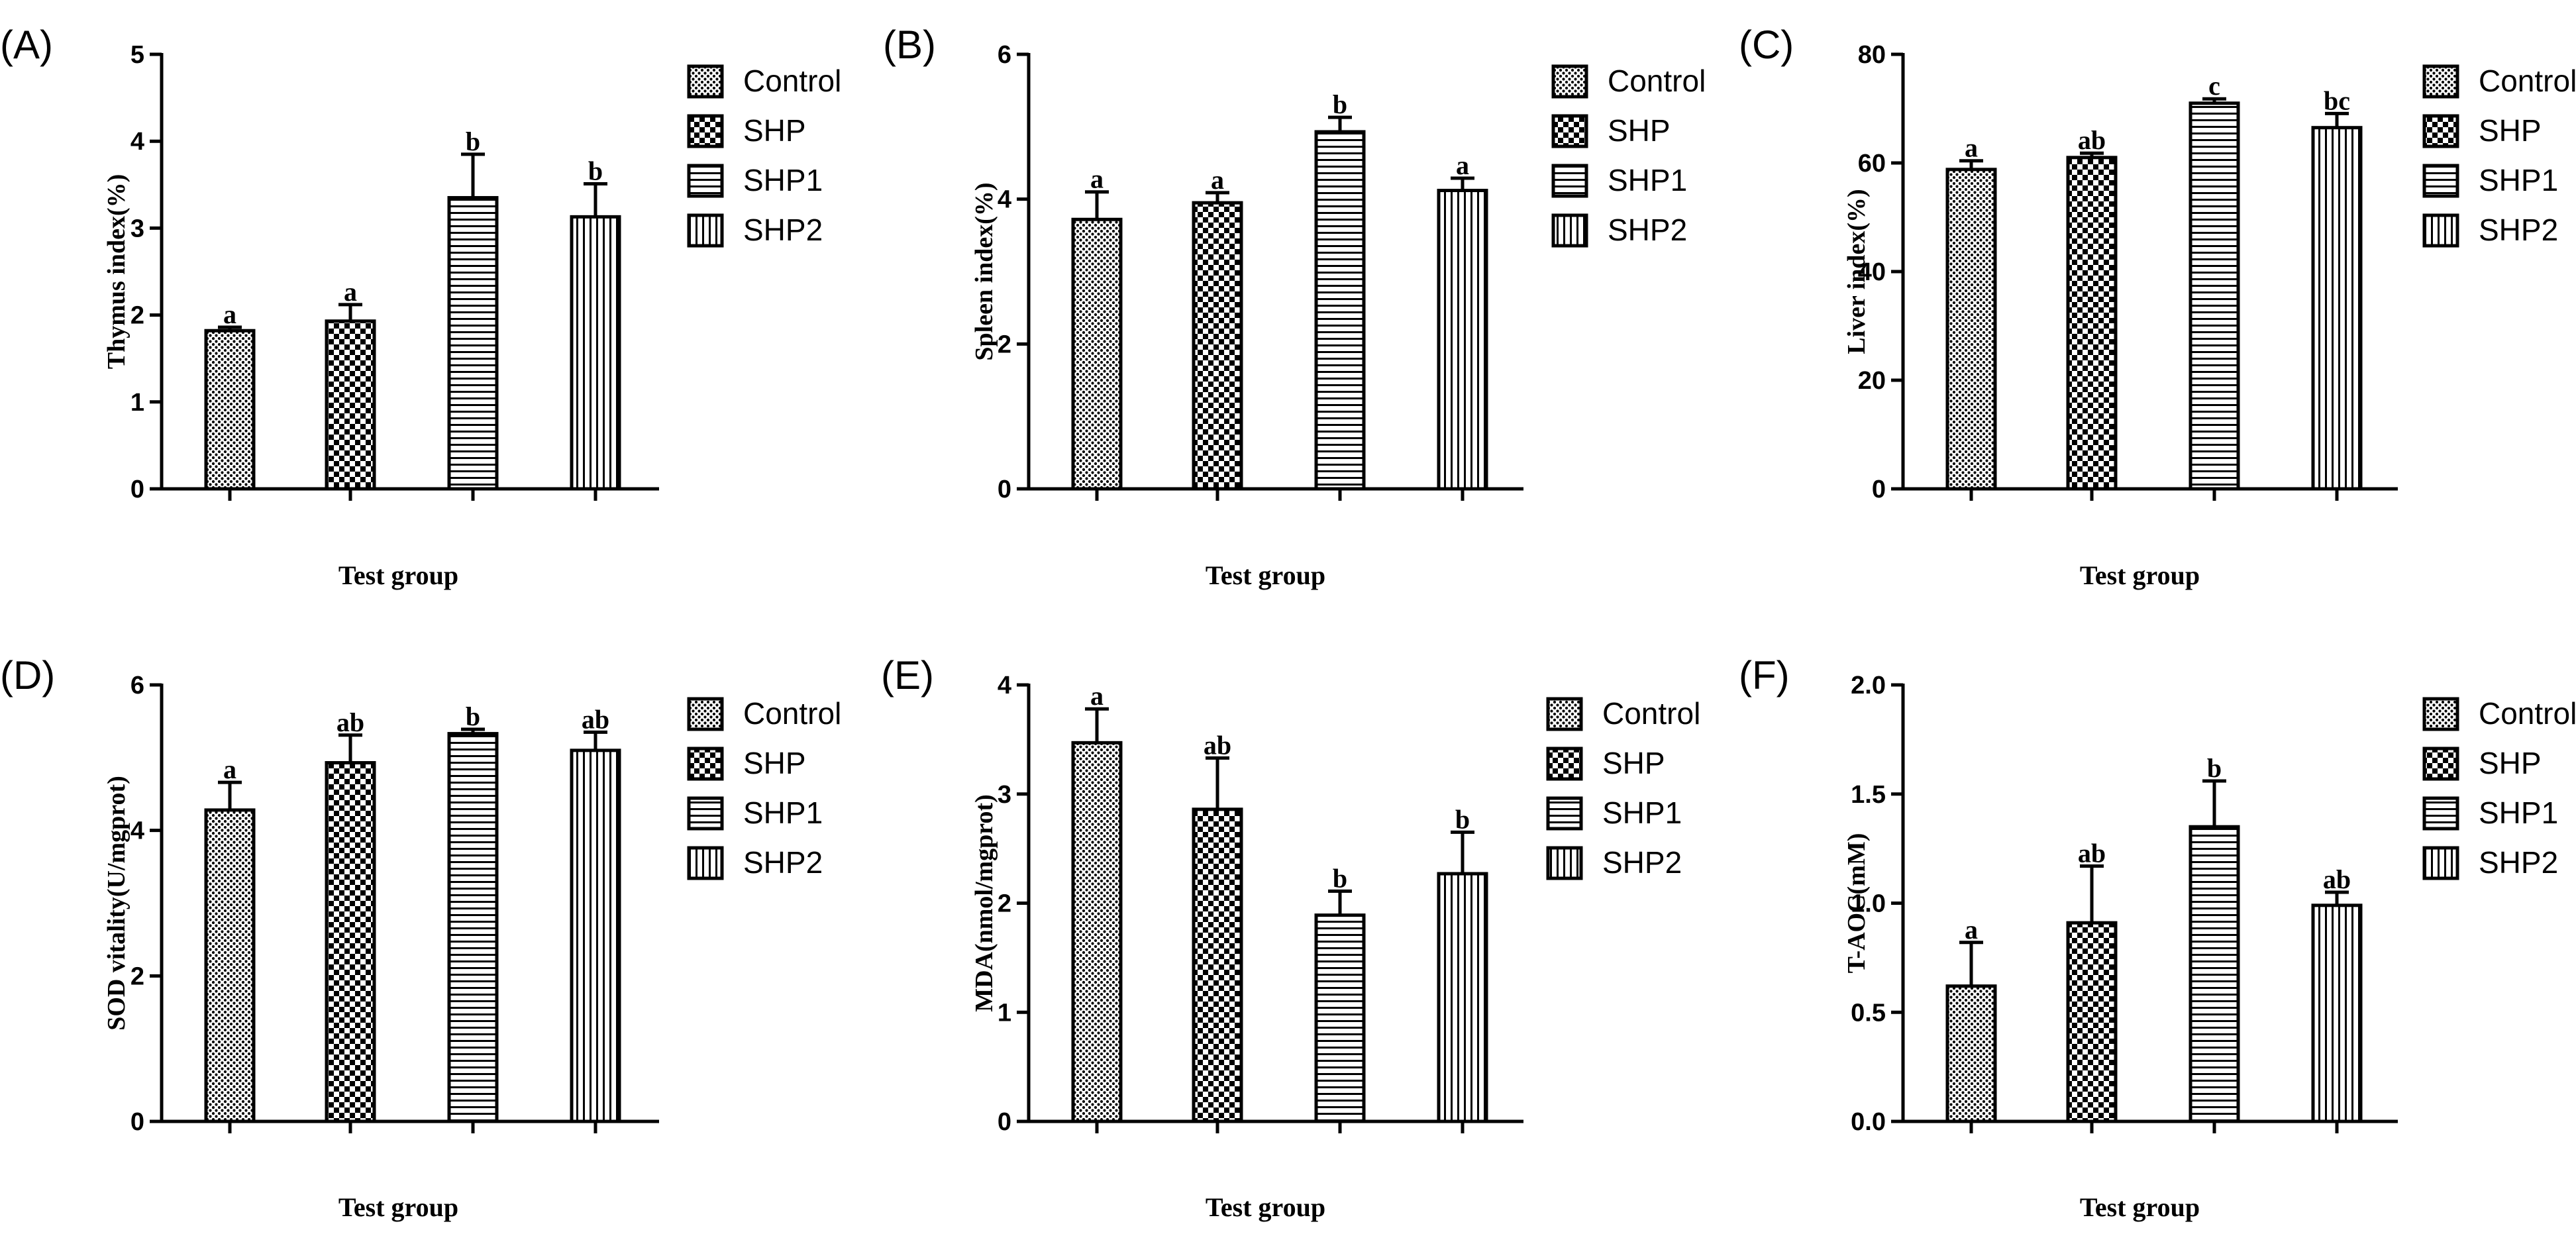 This screenshot has width=2576, height=1238. What do you see at coordinates (116, 272) in the screenshot?
I see `y-axis-label: Thymus index(%)` at bounding box center [116, 272].